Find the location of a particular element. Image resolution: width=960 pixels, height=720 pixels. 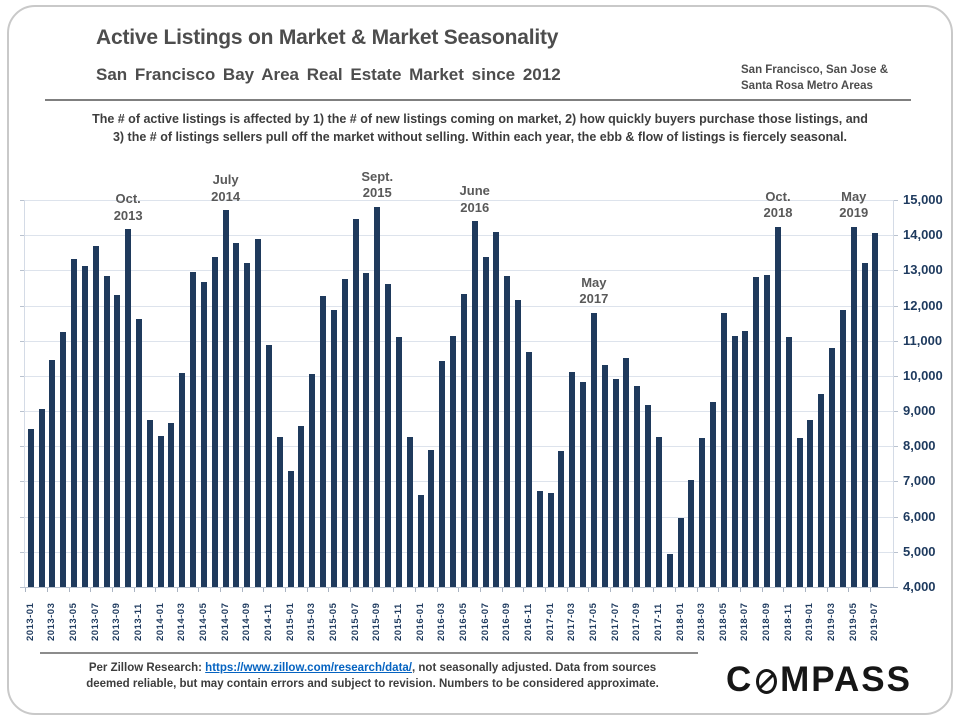

peak-annotation-year: 2014 is located at coordinates (226, 196).